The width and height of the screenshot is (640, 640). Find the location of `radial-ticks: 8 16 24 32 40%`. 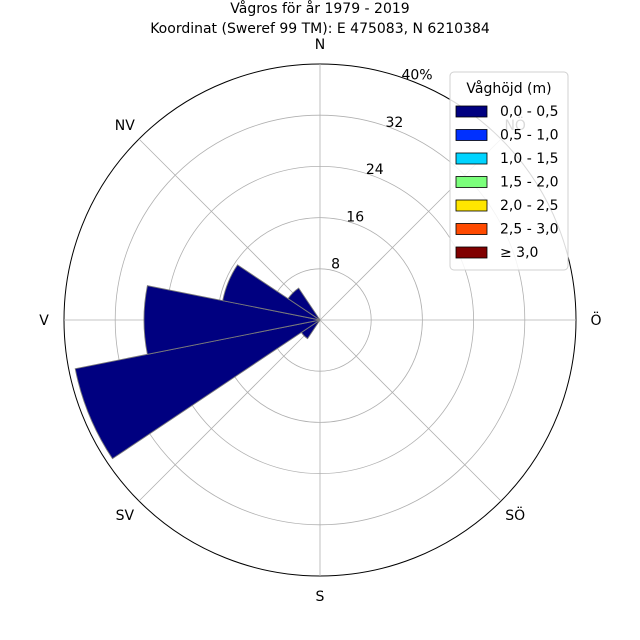

radial-ticks: 8 16 24 32 40% is located at coordinates (381, 170).